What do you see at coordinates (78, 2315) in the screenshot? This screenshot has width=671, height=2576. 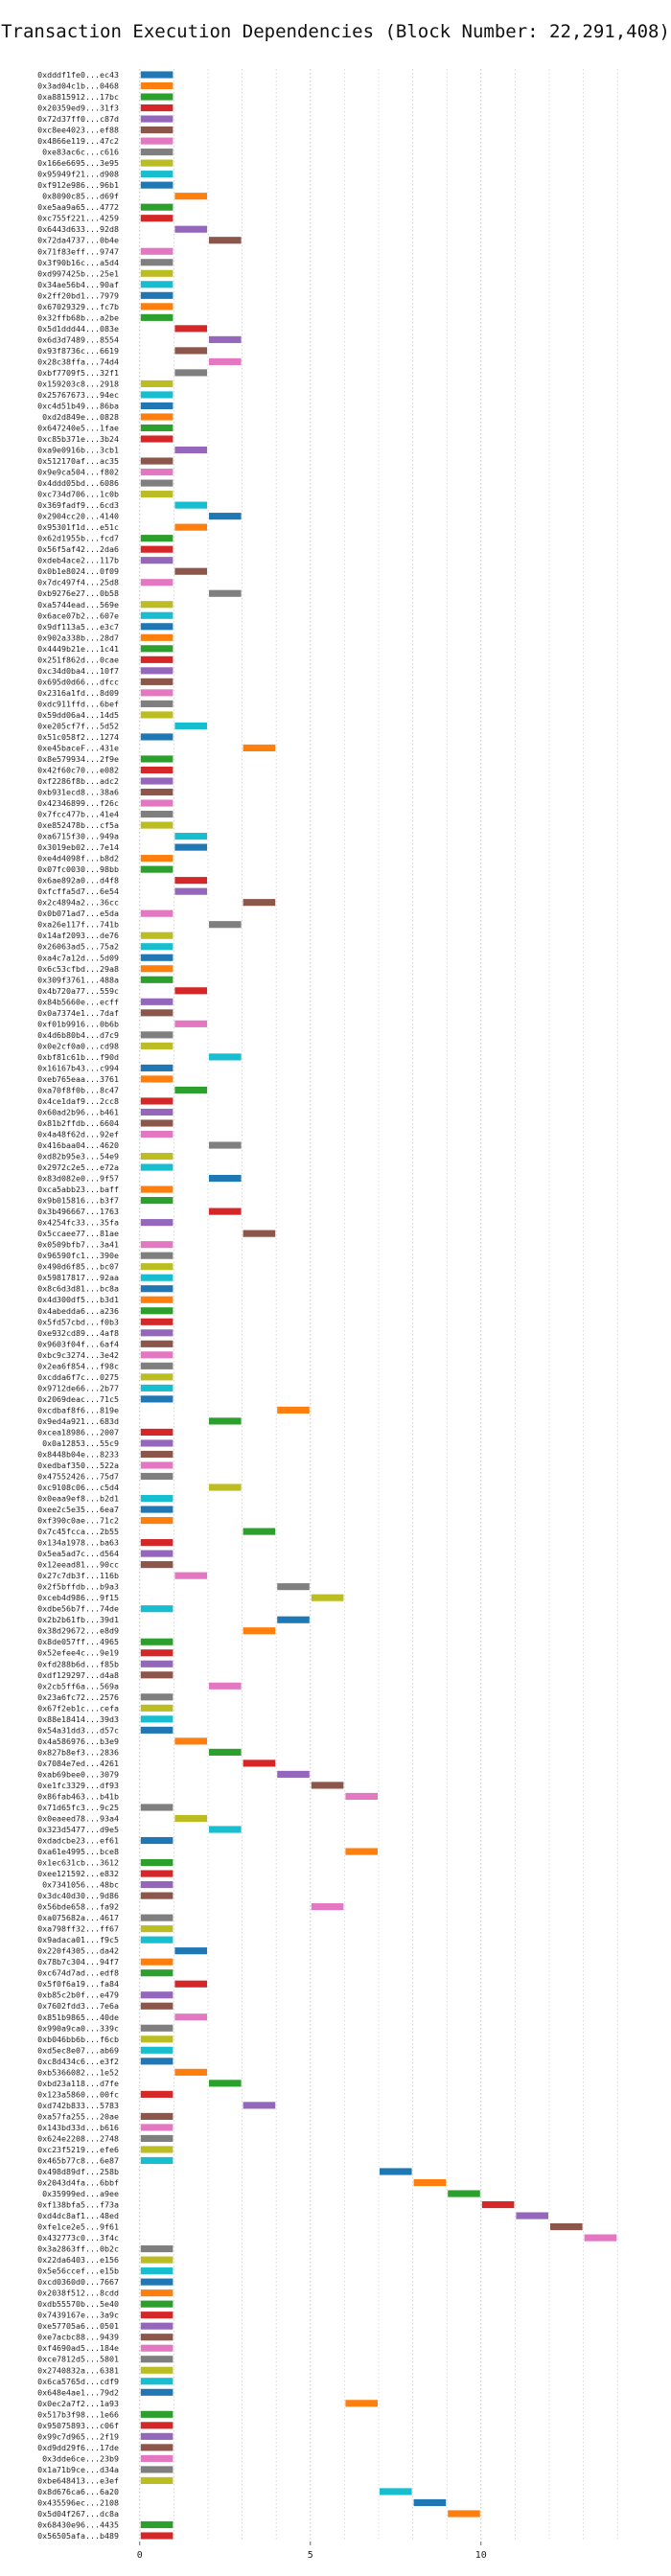 I see `transaction-label: 0x7439167e...3a9c` at bounding box center [78, 2315].